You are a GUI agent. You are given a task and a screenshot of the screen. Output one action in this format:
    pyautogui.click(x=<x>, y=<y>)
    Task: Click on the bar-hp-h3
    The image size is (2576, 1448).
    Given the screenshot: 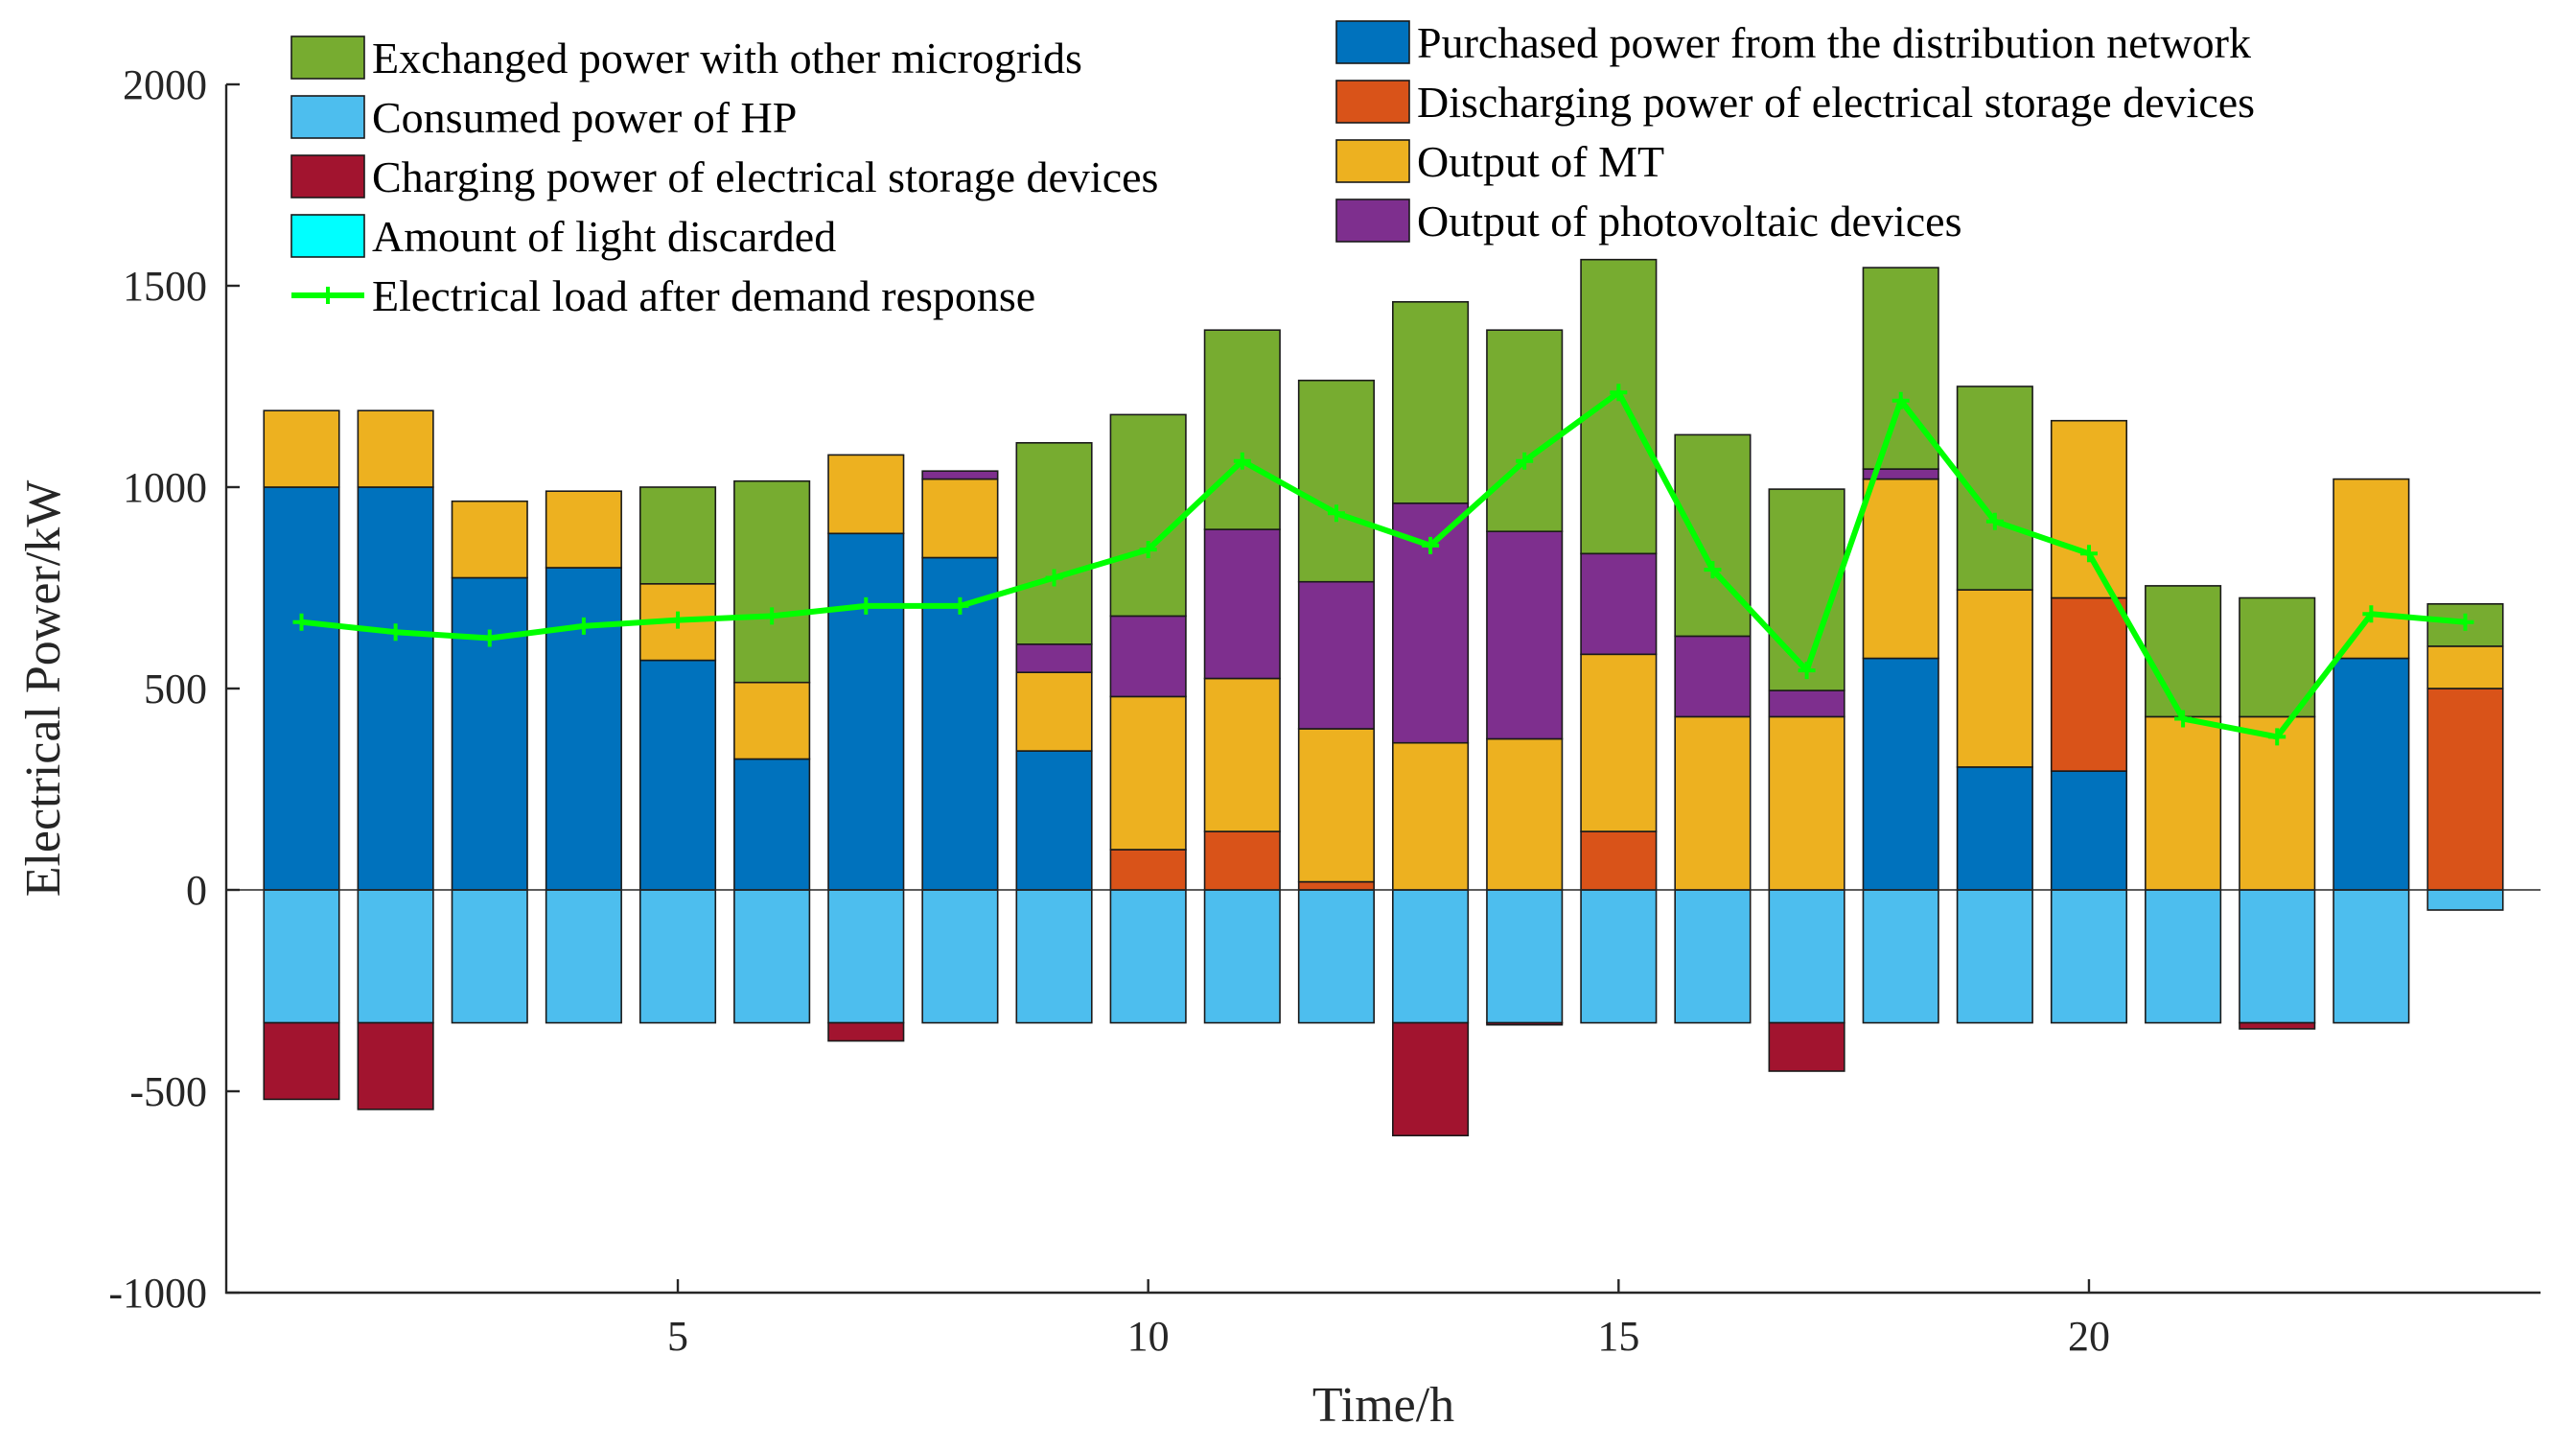 What is the action you would take?
    pyautogui.click(x=489, y=956)
    